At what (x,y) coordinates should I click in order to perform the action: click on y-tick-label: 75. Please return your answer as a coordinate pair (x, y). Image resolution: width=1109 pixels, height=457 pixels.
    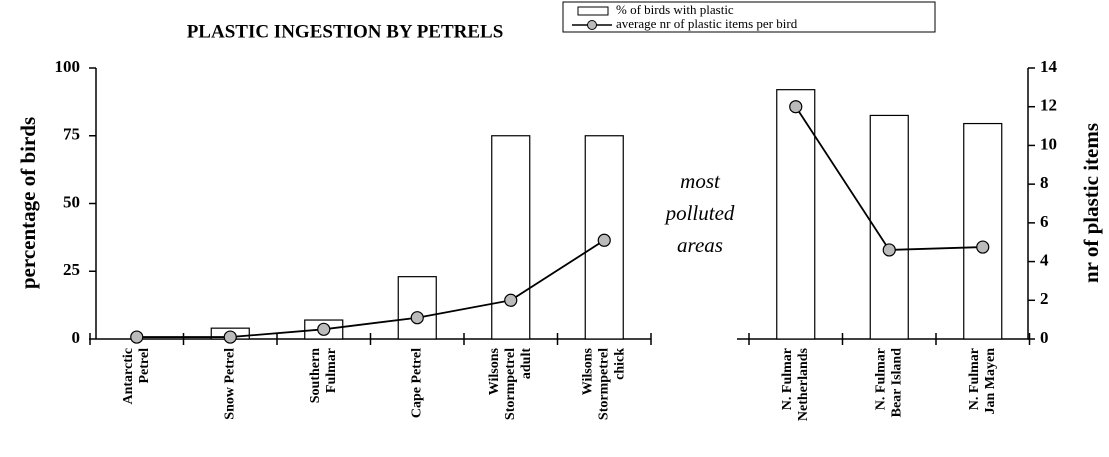
    Looking at the image, I should click on (71, 134).